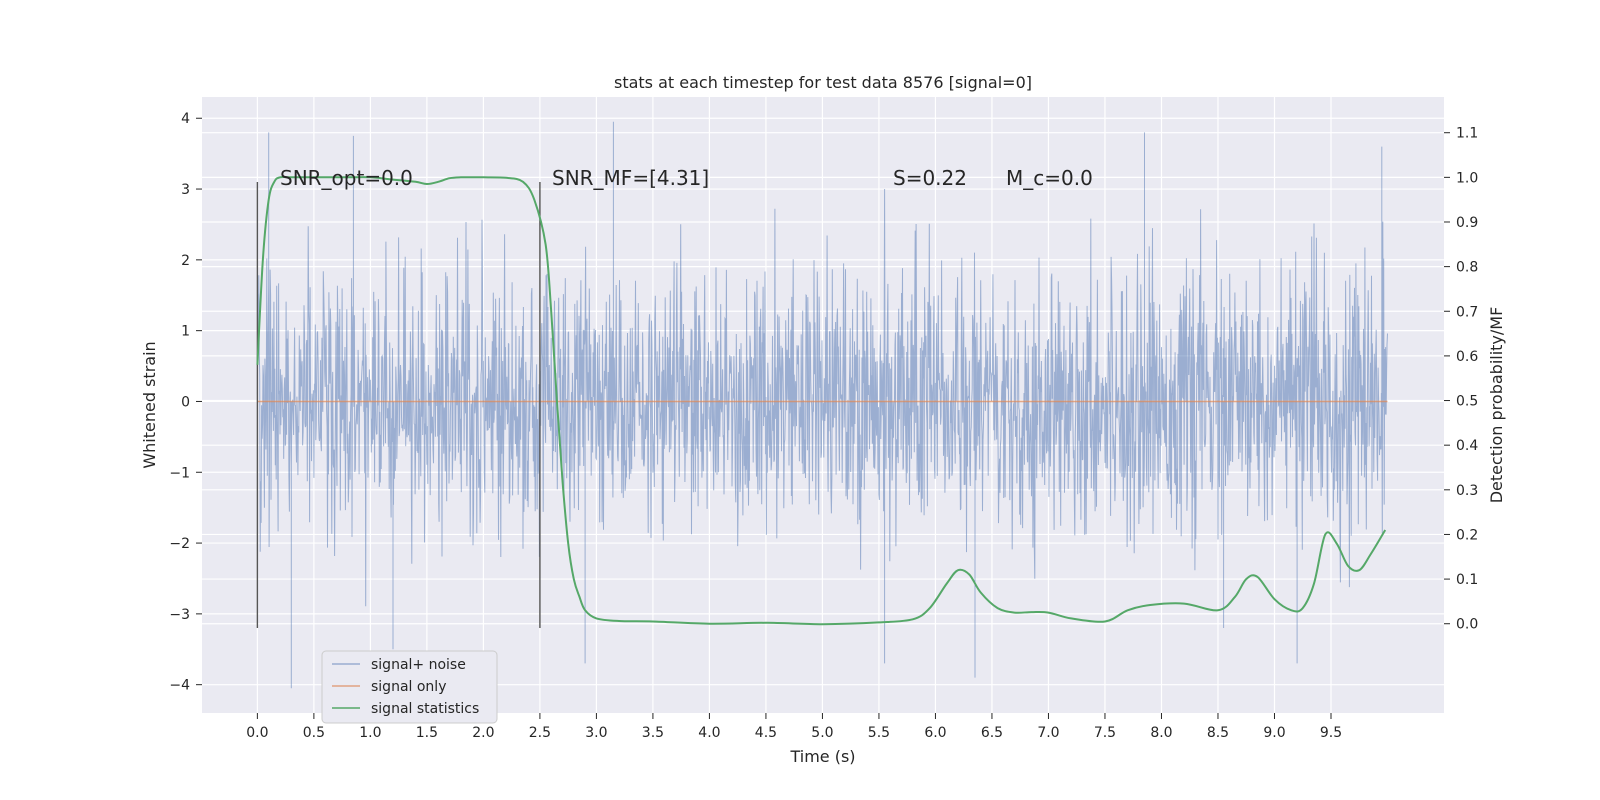 The height and width of the screenshot is (800, 1600). I want to click on snr-mf-annotation: SNR_MF=[4.31], so click(630, 178).